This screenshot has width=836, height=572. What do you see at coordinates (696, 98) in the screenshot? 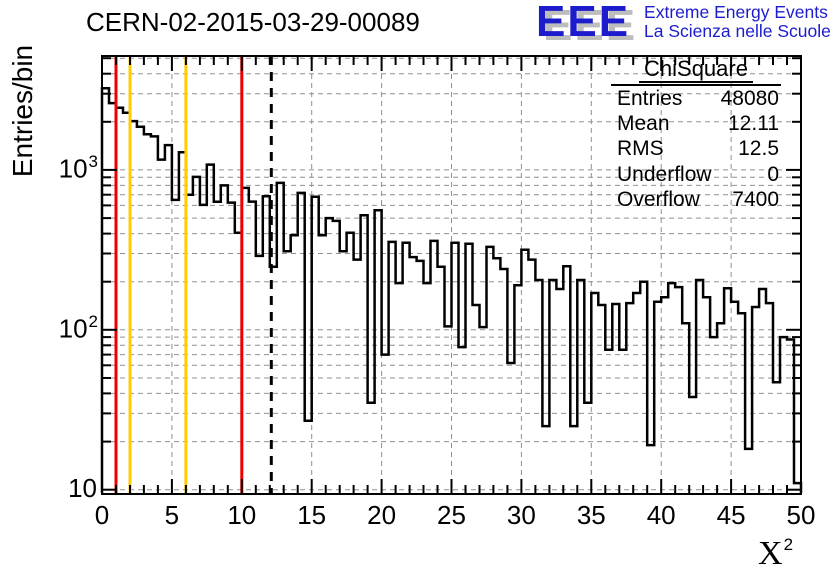
I see `stats-row: Entries 48080` at bounding box center [696, 98].